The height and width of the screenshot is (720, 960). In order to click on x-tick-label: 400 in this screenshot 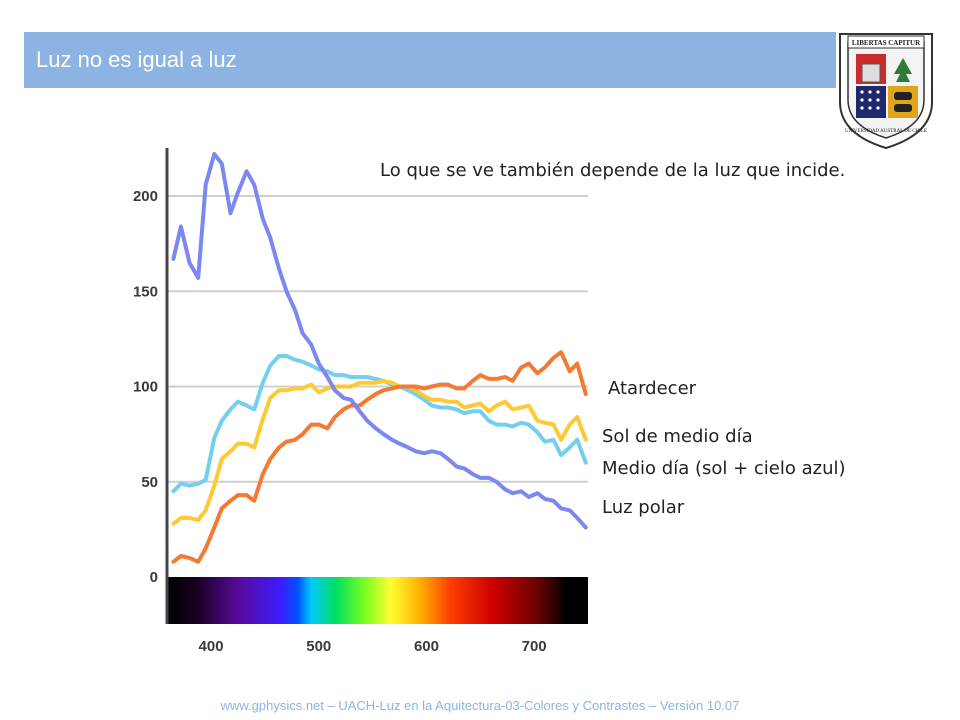, I will do `click(211, 646)`.